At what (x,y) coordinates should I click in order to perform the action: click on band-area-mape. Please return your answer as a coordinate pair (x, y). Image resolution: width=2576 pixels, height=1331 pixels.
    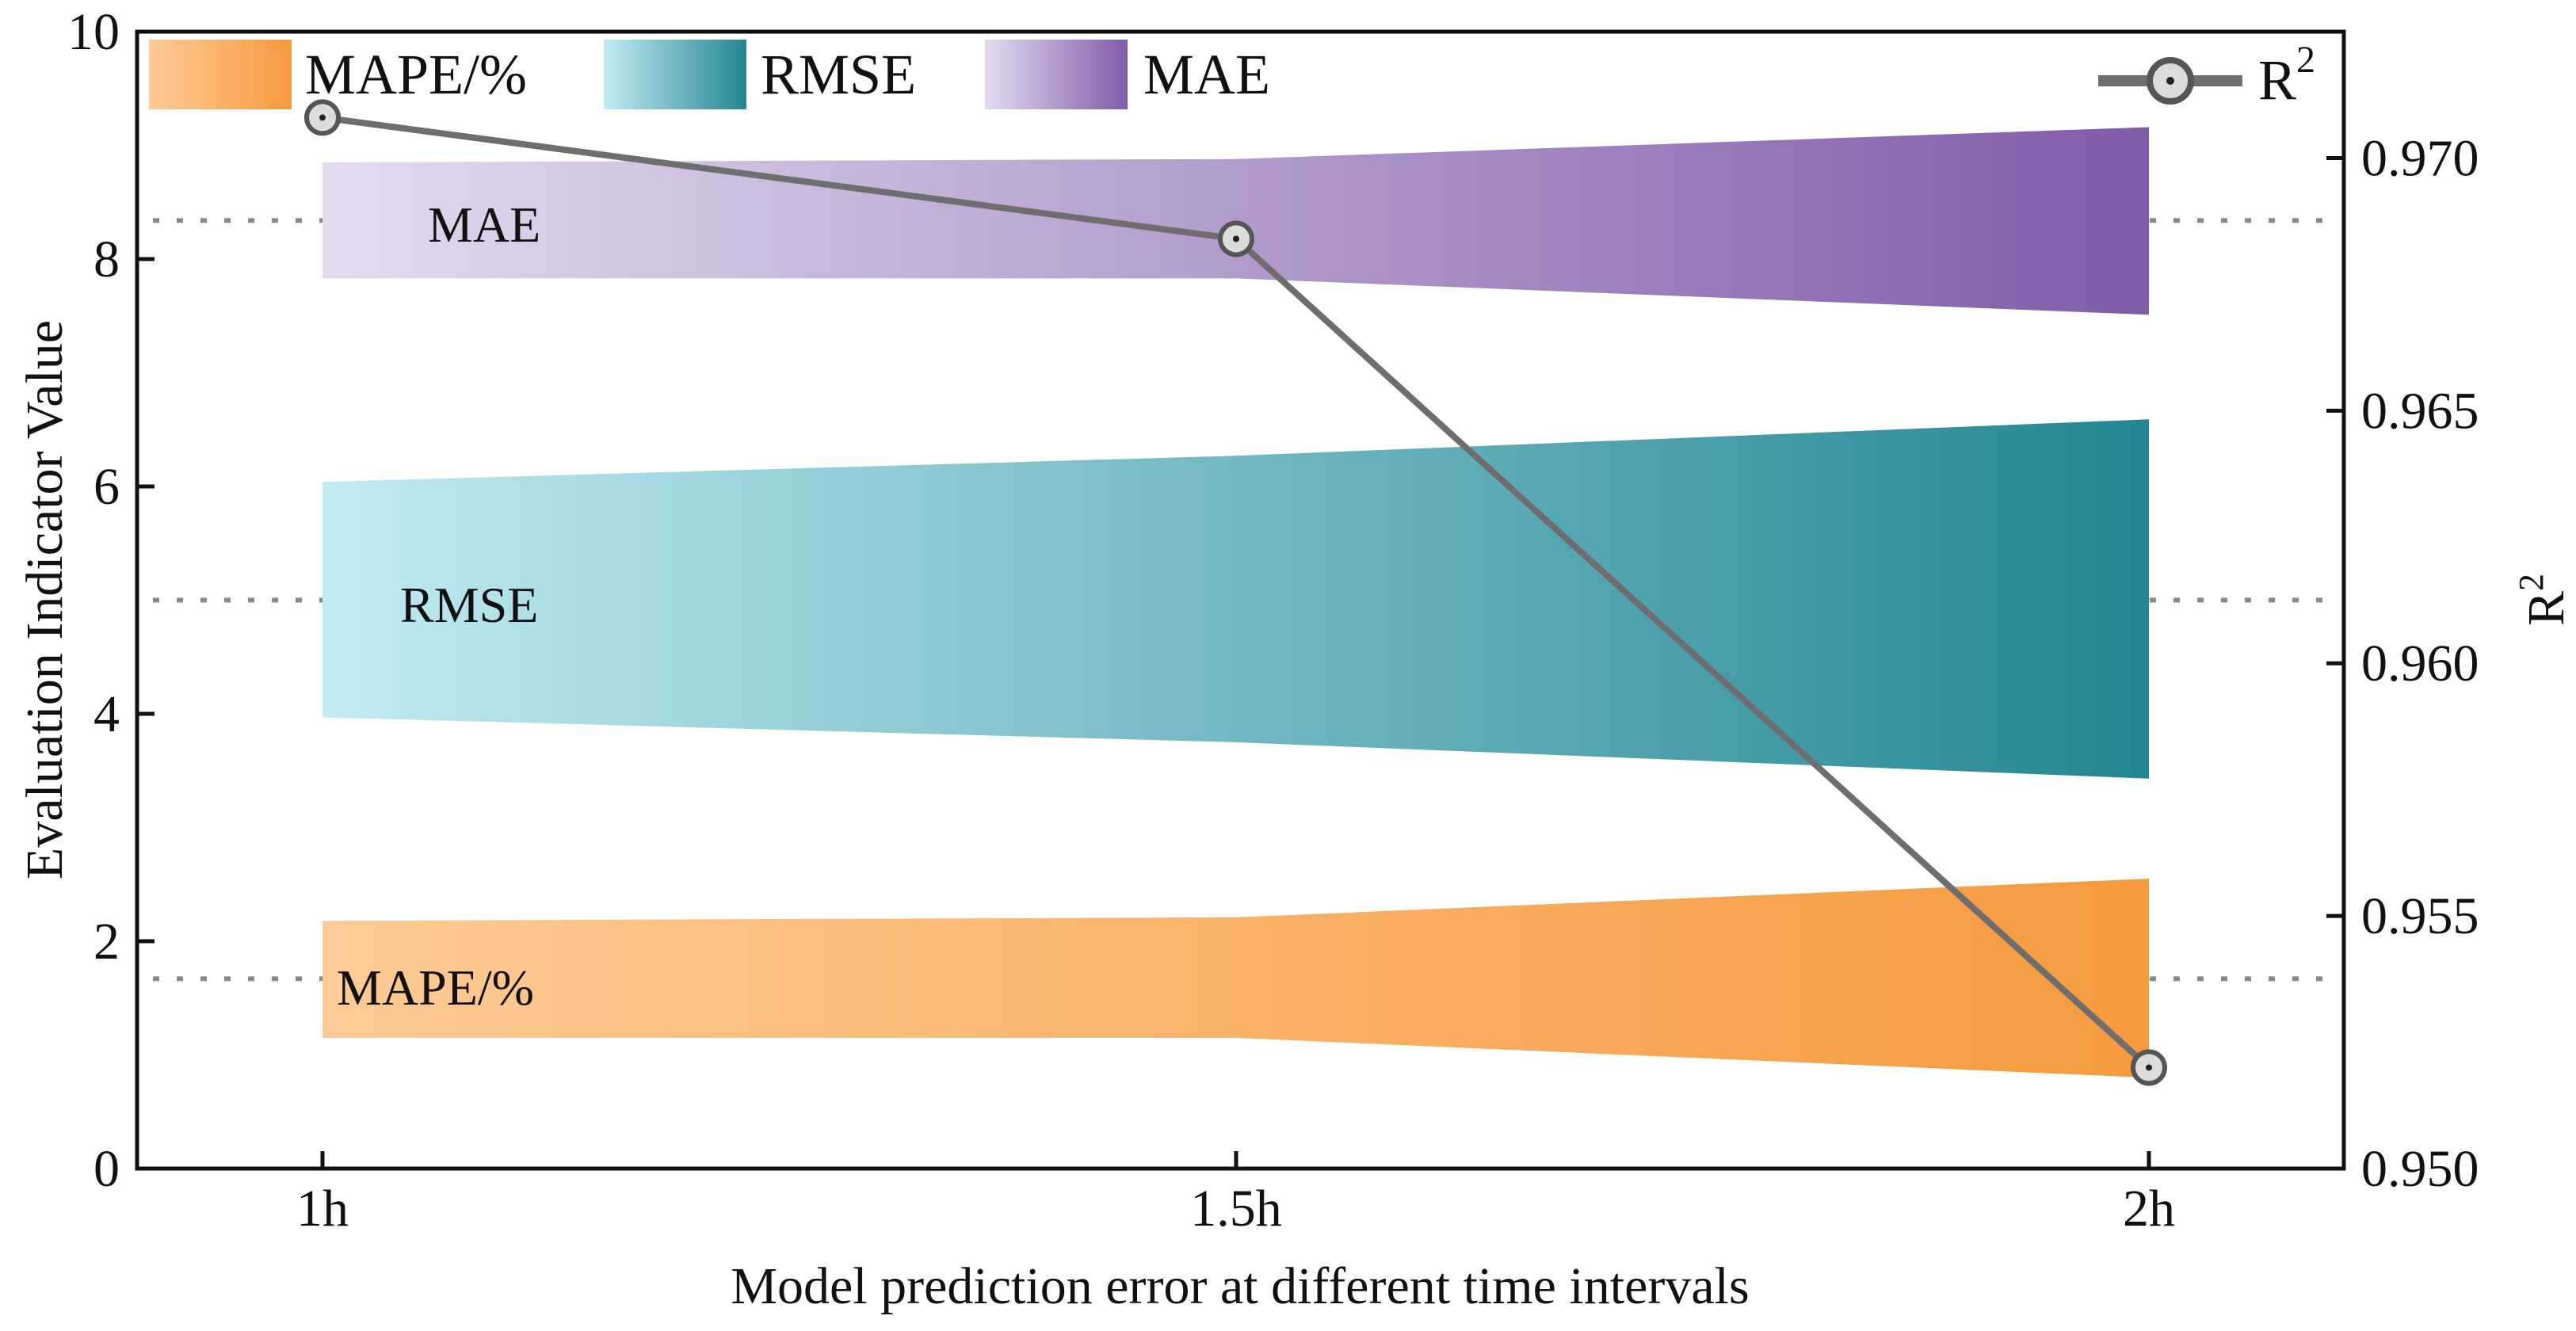
    Looking at the image, I should click on (1235, 978).